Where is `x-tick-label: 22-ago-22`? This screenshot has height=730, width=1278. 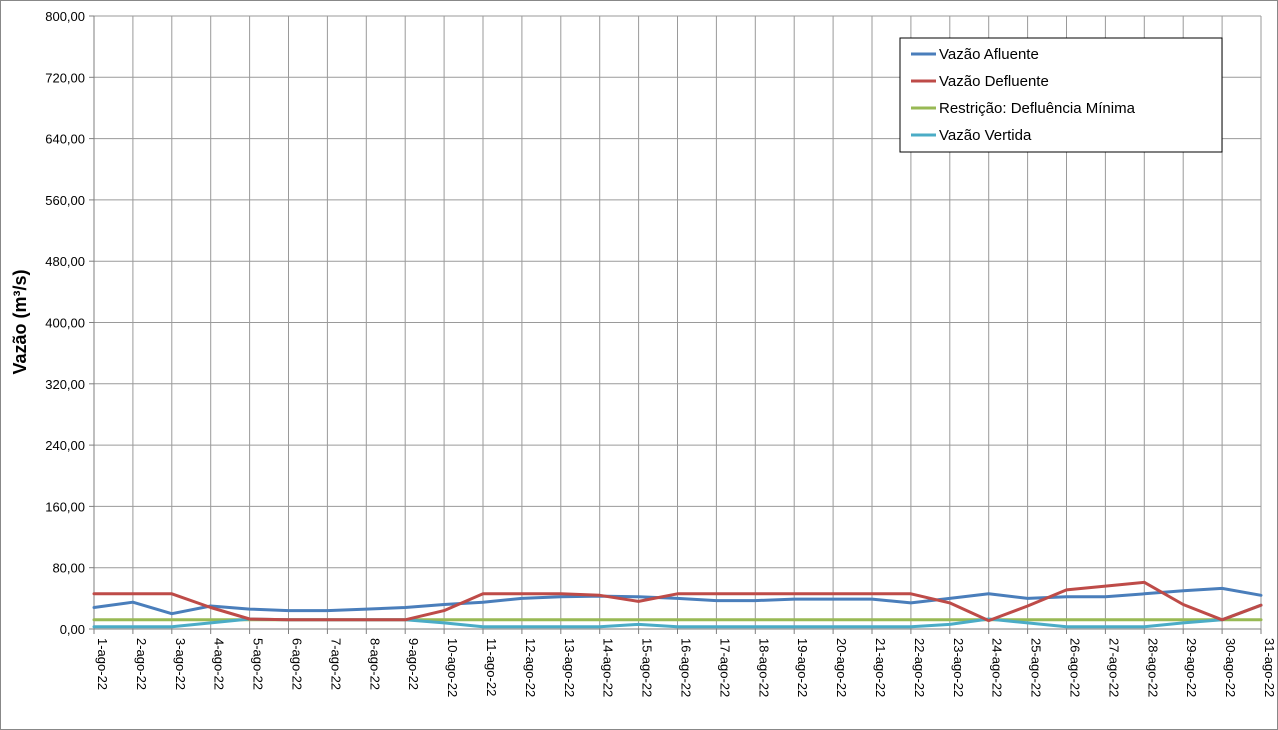
x-tick-label: 22-ago-22 is located at coordinates (919, 667).